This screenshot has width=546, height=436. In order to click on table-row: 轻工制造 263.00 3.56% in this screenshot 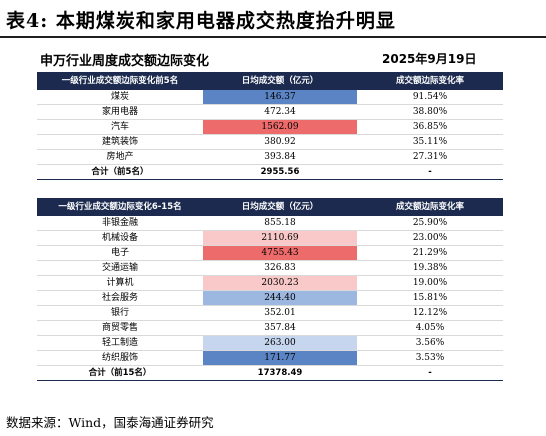, I will do `click(270, 343)`.